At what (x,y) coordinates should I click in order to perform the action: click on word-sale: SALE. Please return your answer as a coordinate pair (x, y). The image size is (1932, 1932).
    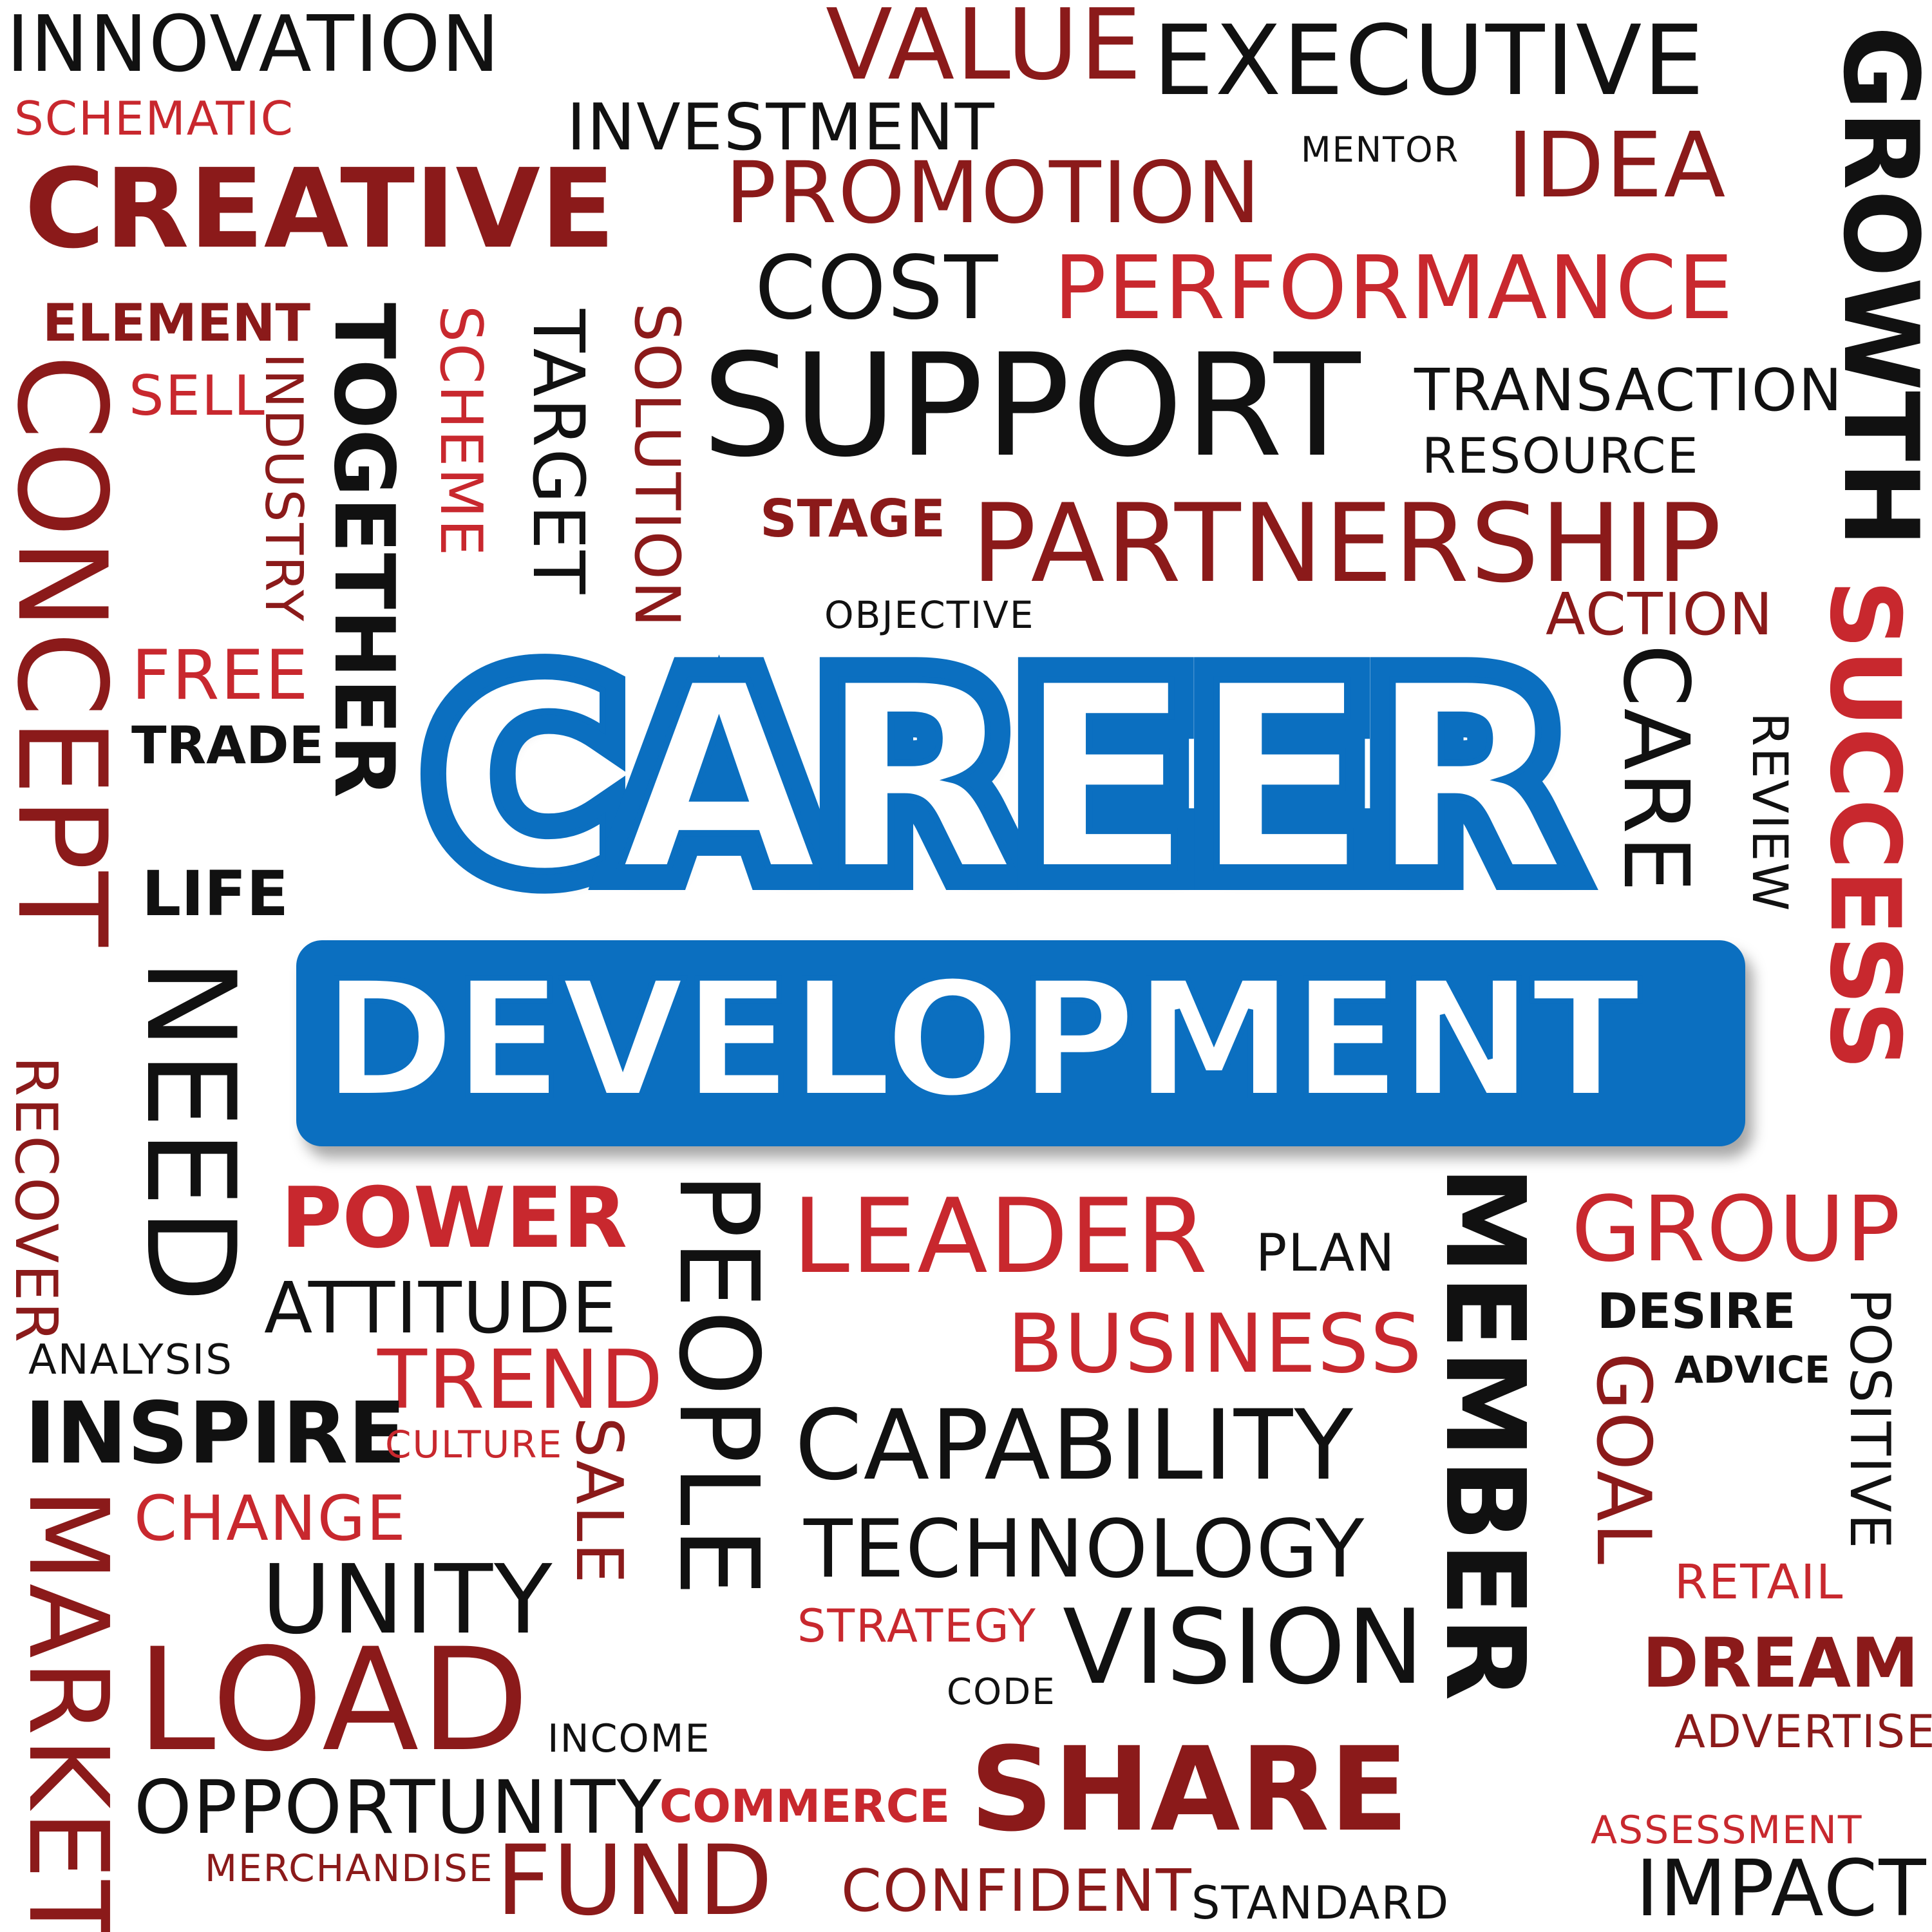
    Looking at the image, I should click on (599, 1501).